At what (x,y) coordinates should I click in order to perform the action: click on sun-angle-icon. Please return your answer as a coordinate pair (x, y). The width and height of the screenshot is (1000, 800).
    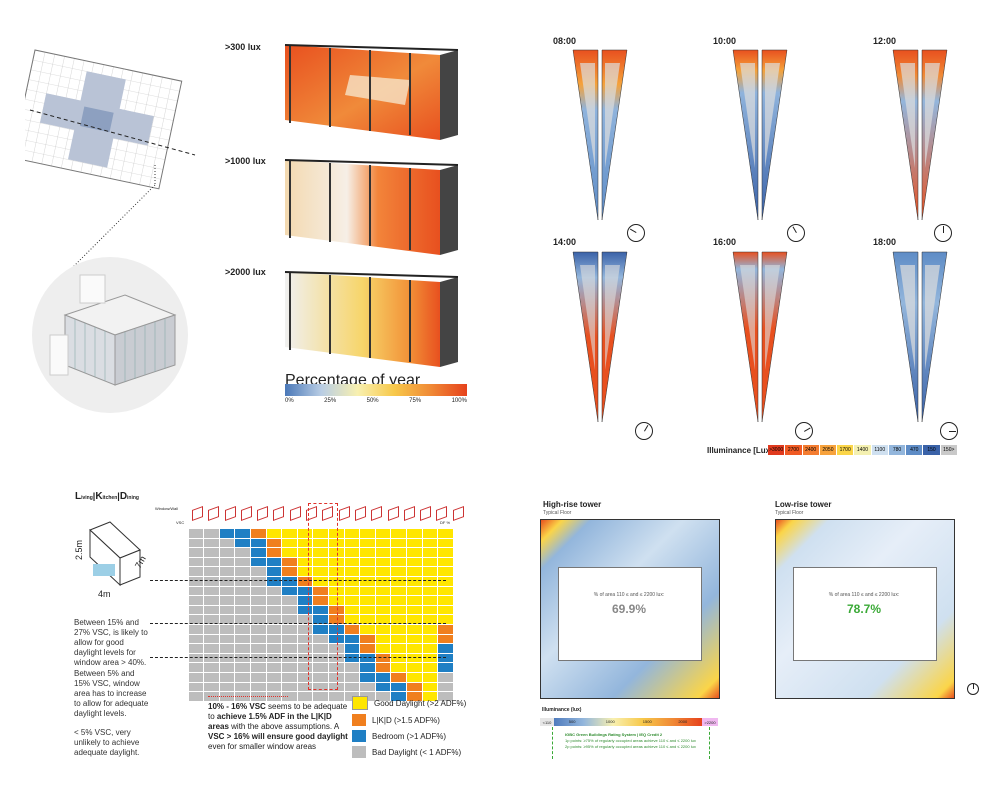
    Looking at the image, I should click on (644, 431).